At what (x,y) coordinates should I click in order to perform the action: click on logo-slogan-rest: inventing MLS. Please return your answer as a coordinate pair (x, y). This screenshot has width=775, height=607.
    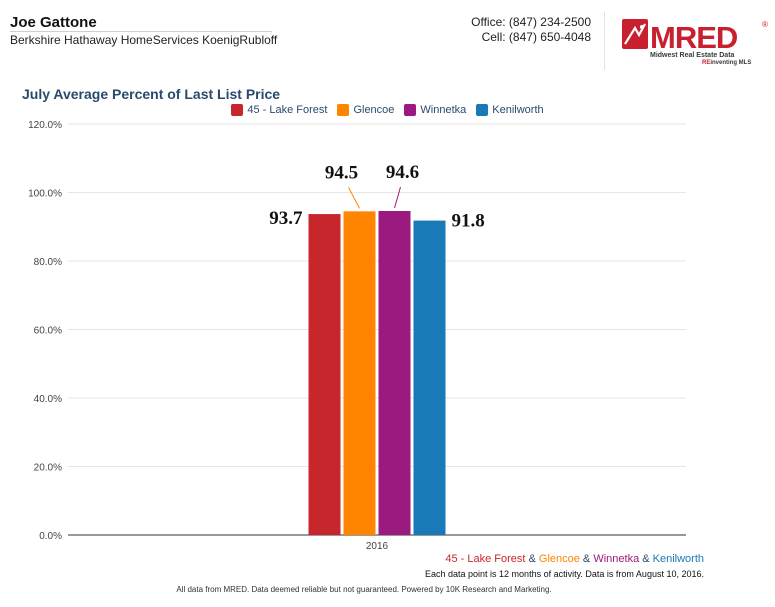
    Looking at the image, I should click on (730, 63).